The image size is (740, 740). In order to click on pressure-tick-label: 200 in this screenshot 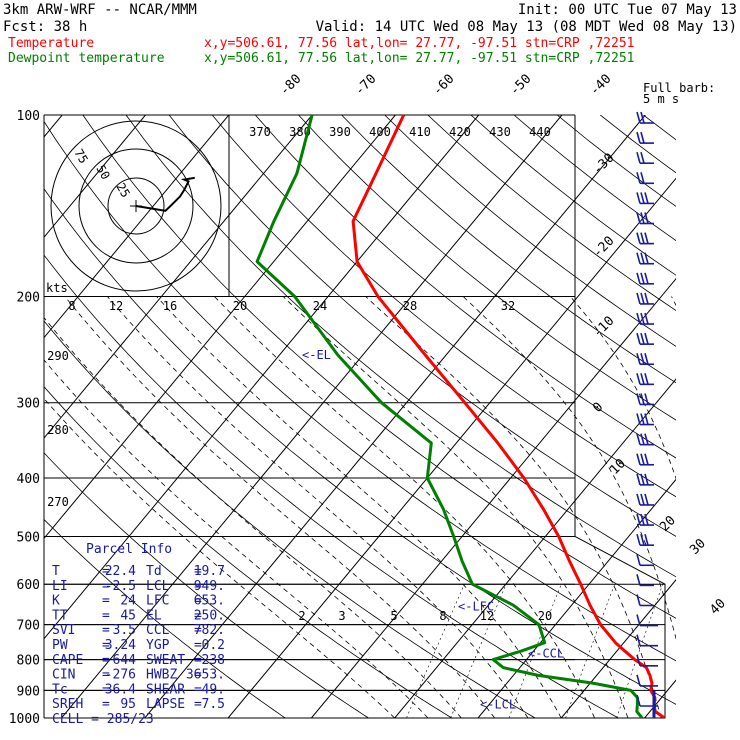, I will do `click(28, 298)`.